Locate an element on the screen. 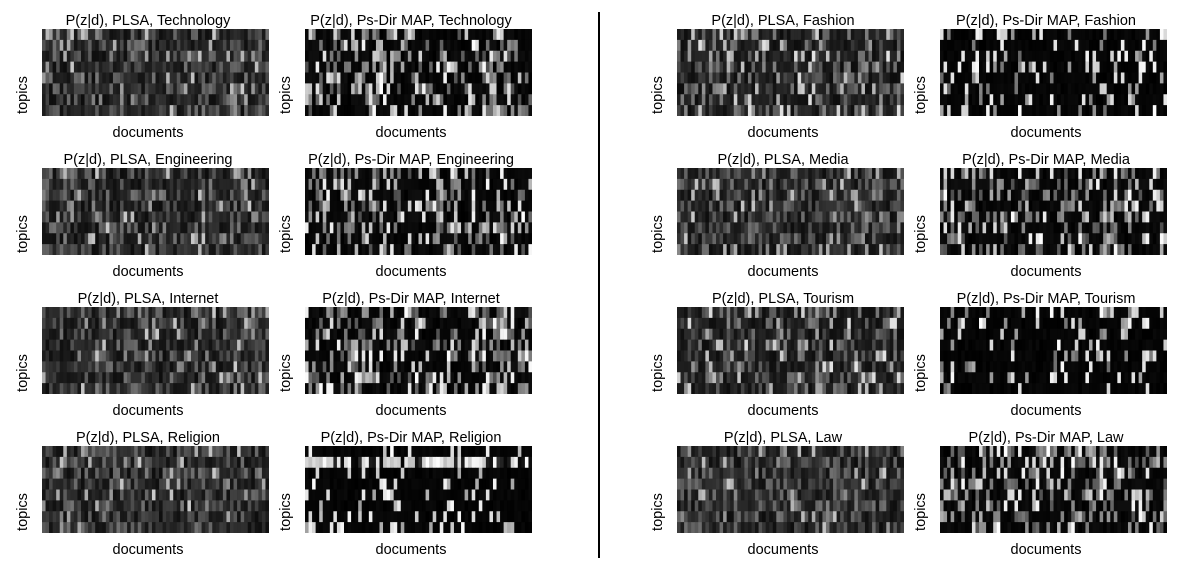 The image size is (1195, 564). panel-title: P(z|d), PLSA, Fashion is located at coordinates (783, 21).